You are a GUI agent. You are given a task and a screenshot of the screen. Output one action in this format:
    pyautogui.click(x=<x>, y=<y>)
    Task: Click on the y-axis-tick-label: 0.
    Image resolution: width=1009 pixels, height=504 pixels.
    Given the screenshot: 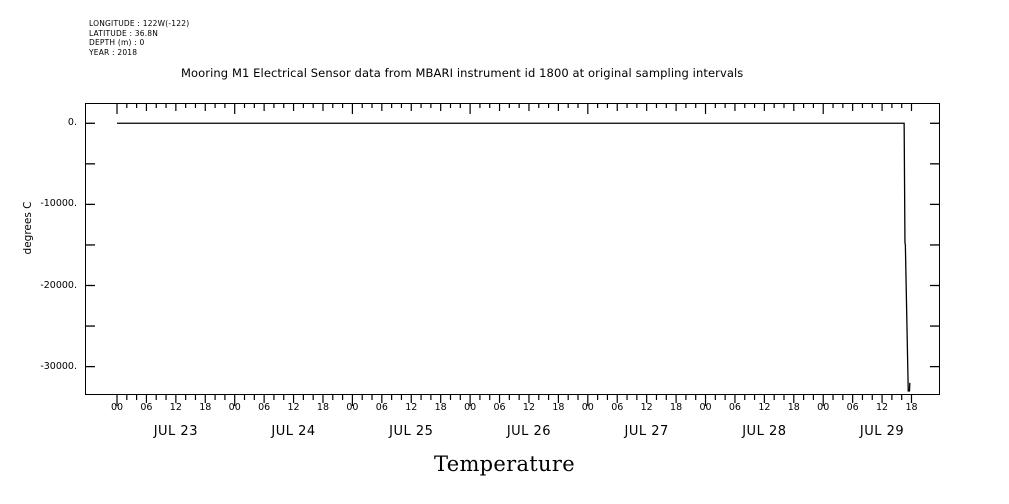 What is the action you would take?
    pyautogui.click(x=72, y=123)
    